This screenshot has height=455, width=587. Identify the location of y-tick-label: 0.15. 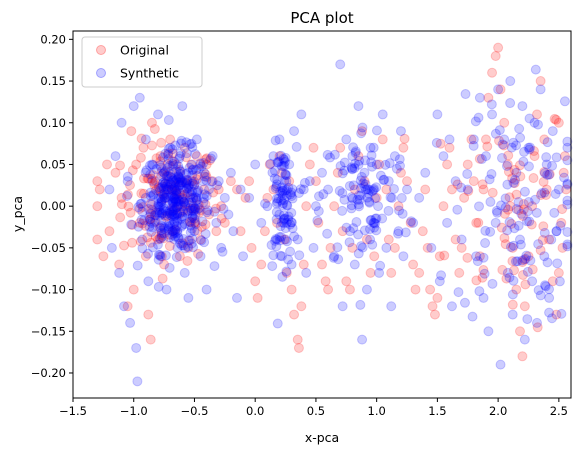
(53, 81).